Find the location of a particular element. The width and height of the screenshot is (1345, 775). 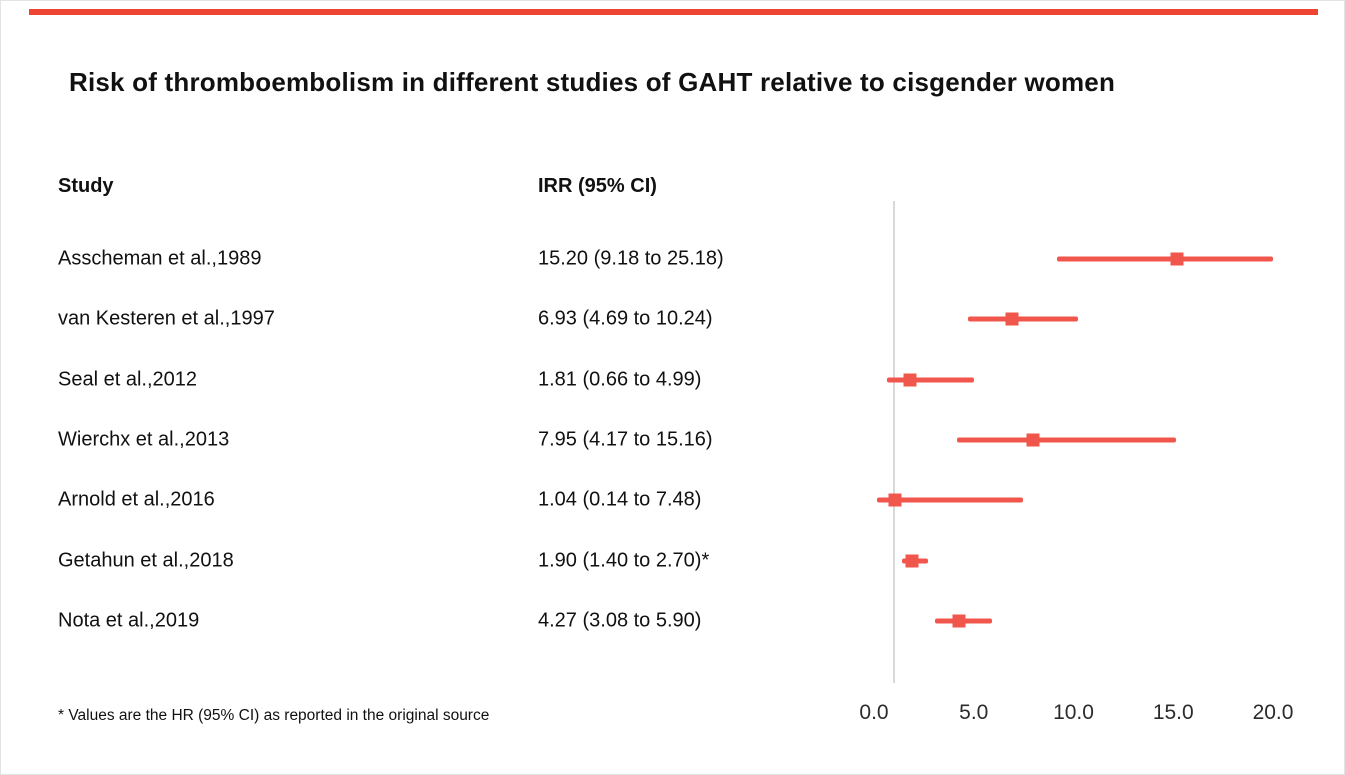

x-axis-tick-labels: 0.0 5.0 10.0 15.0 20.0 is located at coordinates (1076, 715).